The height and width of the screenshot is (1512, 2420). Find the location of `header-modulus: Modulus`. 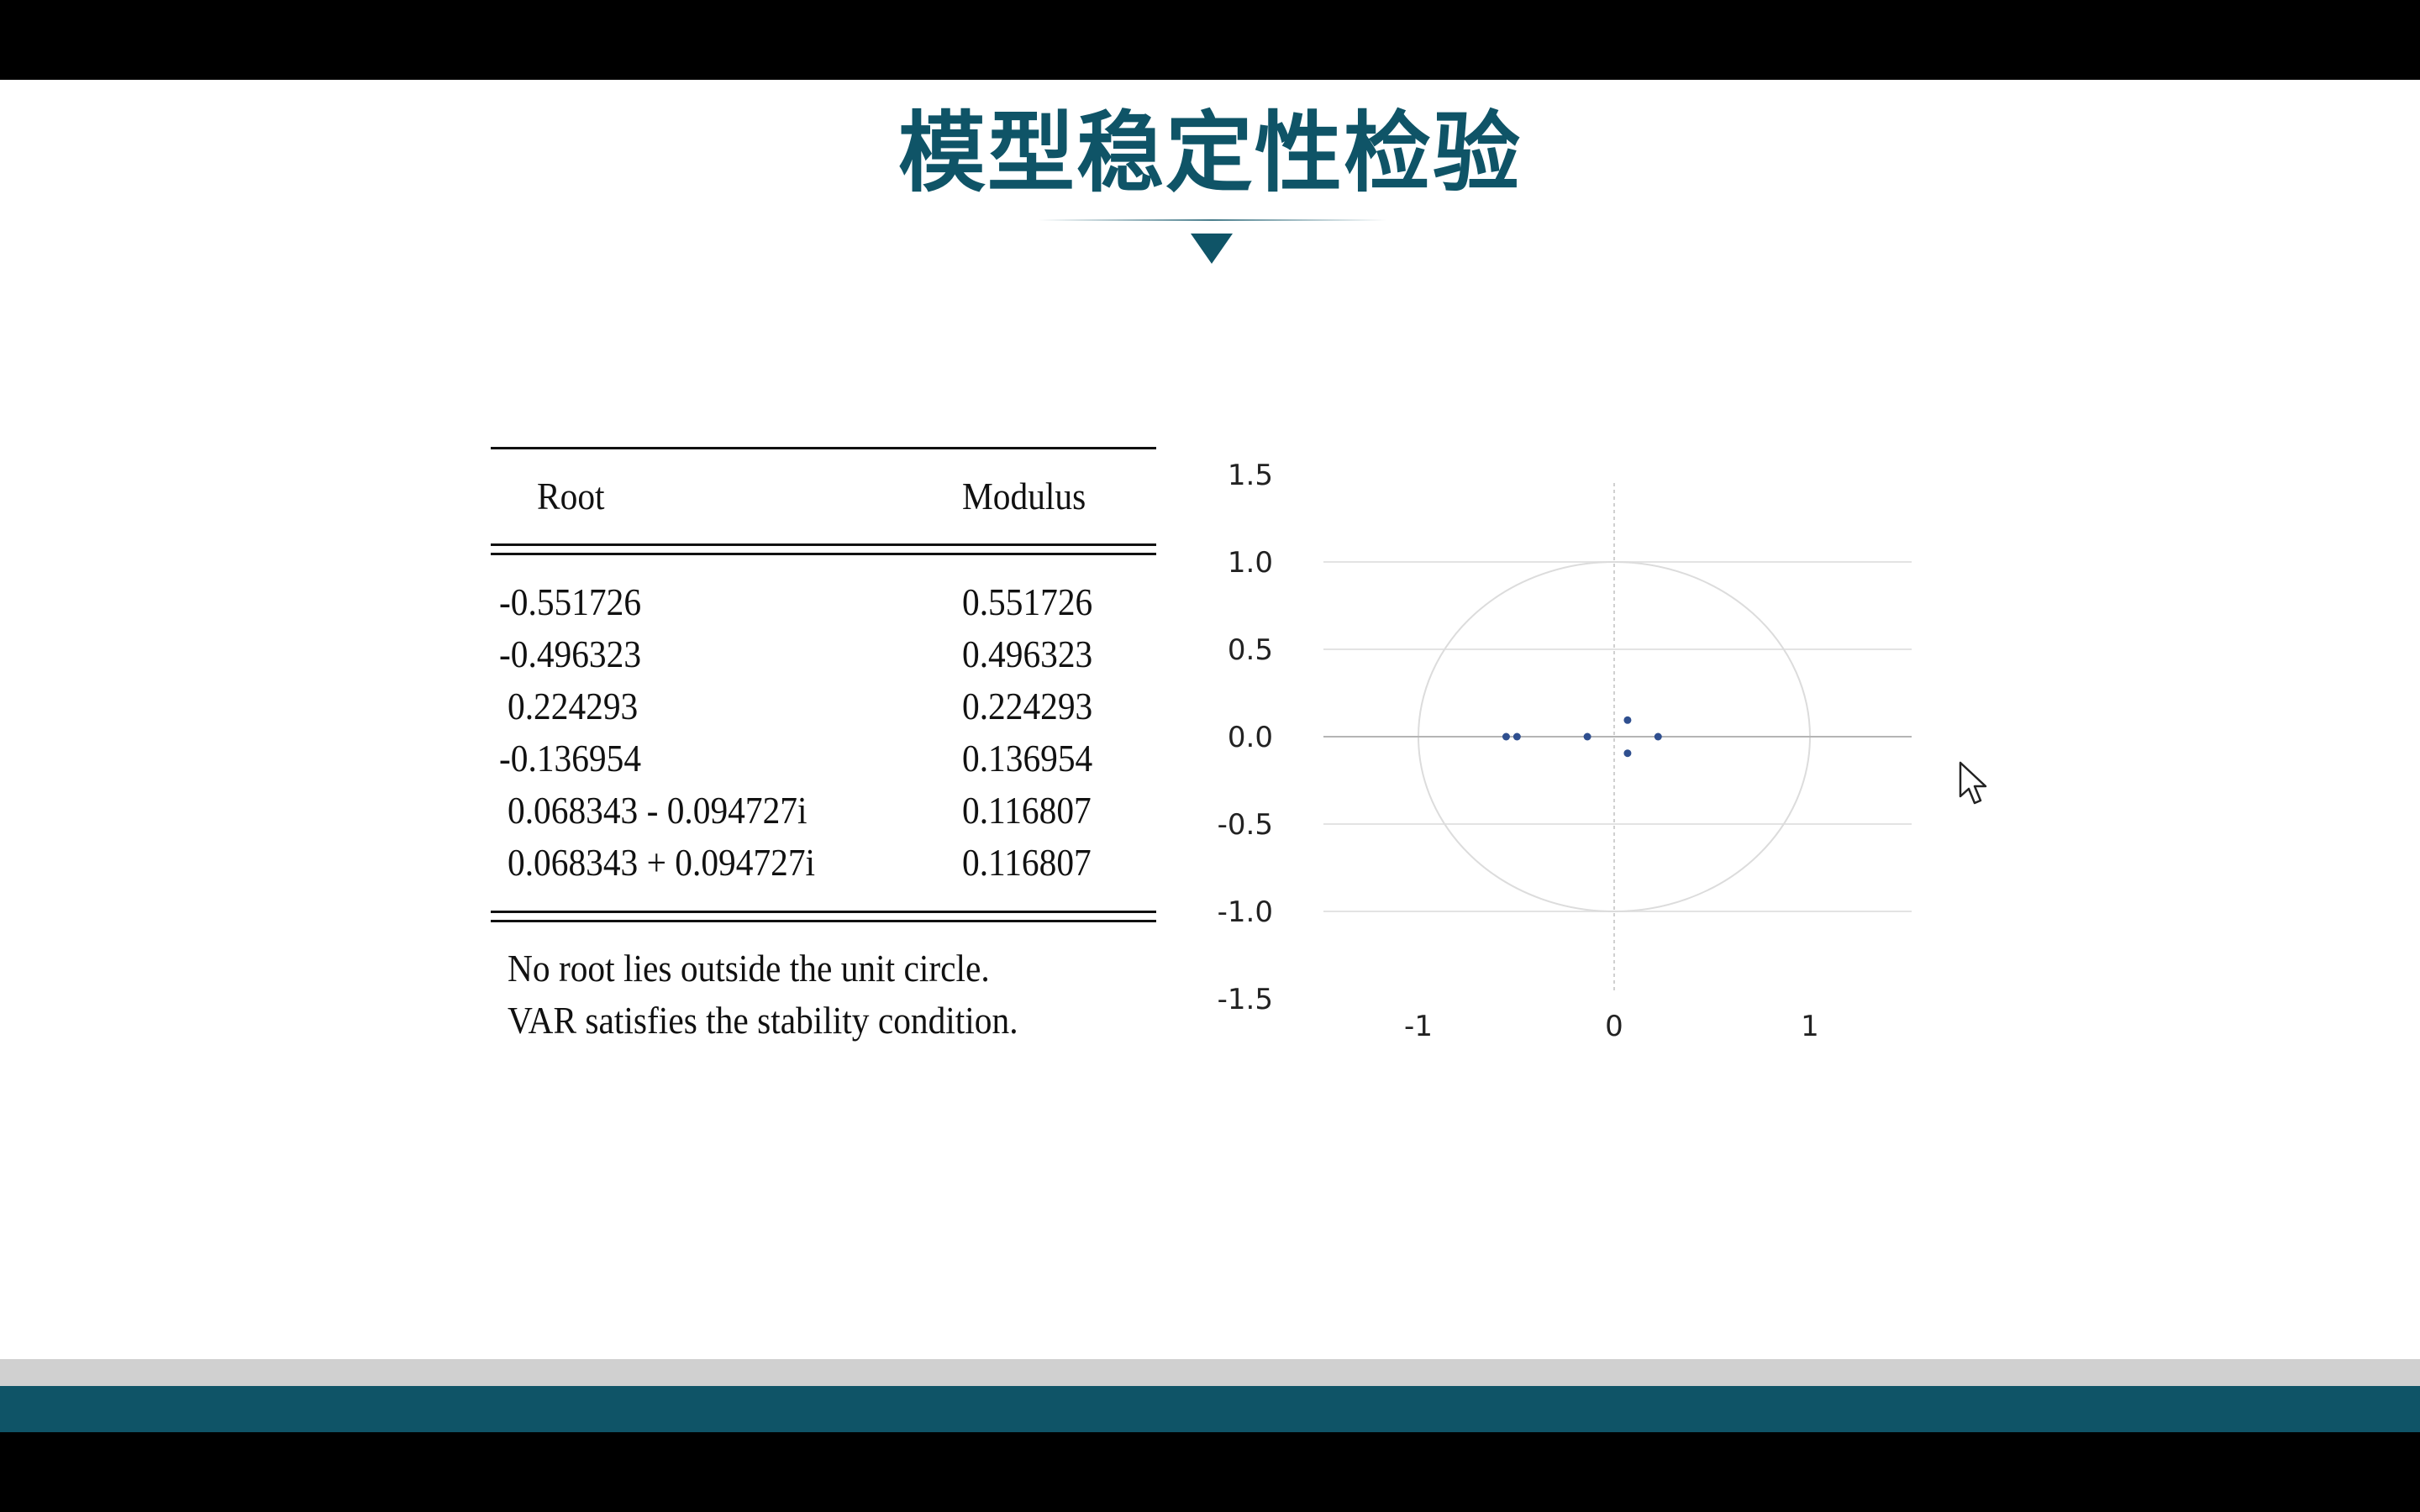

header-modulus: Modulus is located at coordinates (1024, 496).